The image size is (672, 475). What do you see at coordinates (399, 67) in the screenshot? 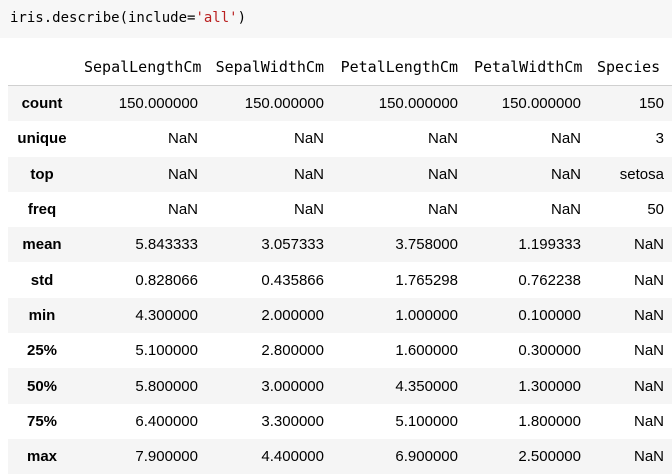
I see `column-header: PetalLengthCm` at bounding box center [399, 67].